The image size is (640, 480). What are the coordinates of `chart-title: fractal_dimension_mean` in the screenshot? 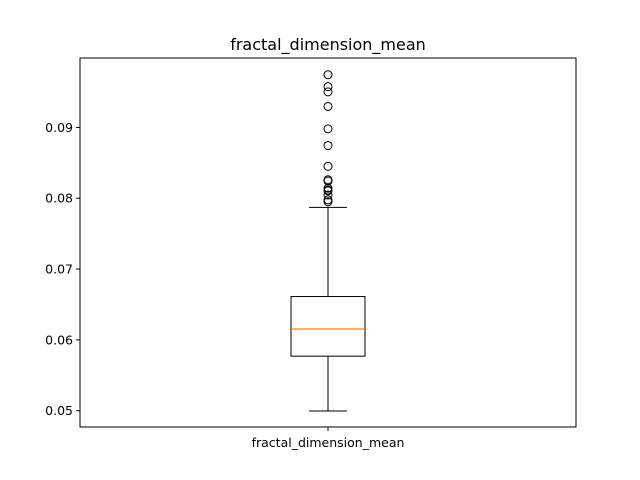 It's located at (328, 45).